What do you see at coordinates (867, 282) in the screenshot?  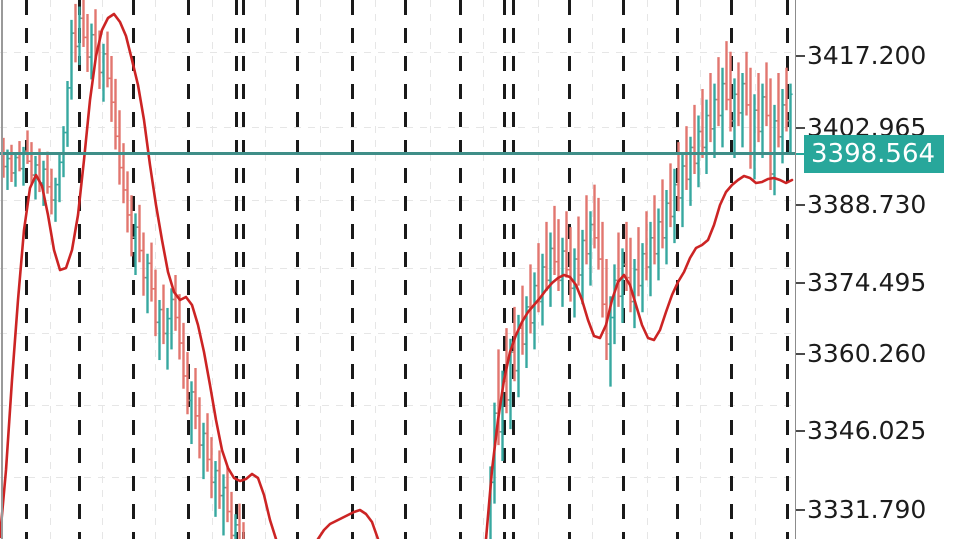 I see `price-axis-label: 3374.495` at bounding box center [867, 282].